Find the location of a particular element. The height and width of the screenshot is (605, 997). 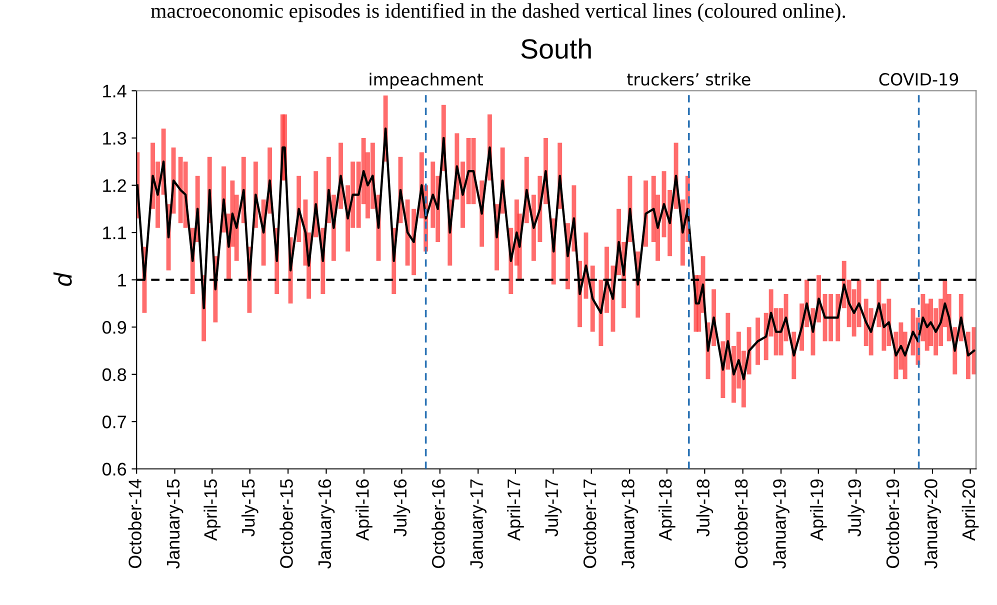

x-tick-label: July-15 is located at coordinates (249, 508).